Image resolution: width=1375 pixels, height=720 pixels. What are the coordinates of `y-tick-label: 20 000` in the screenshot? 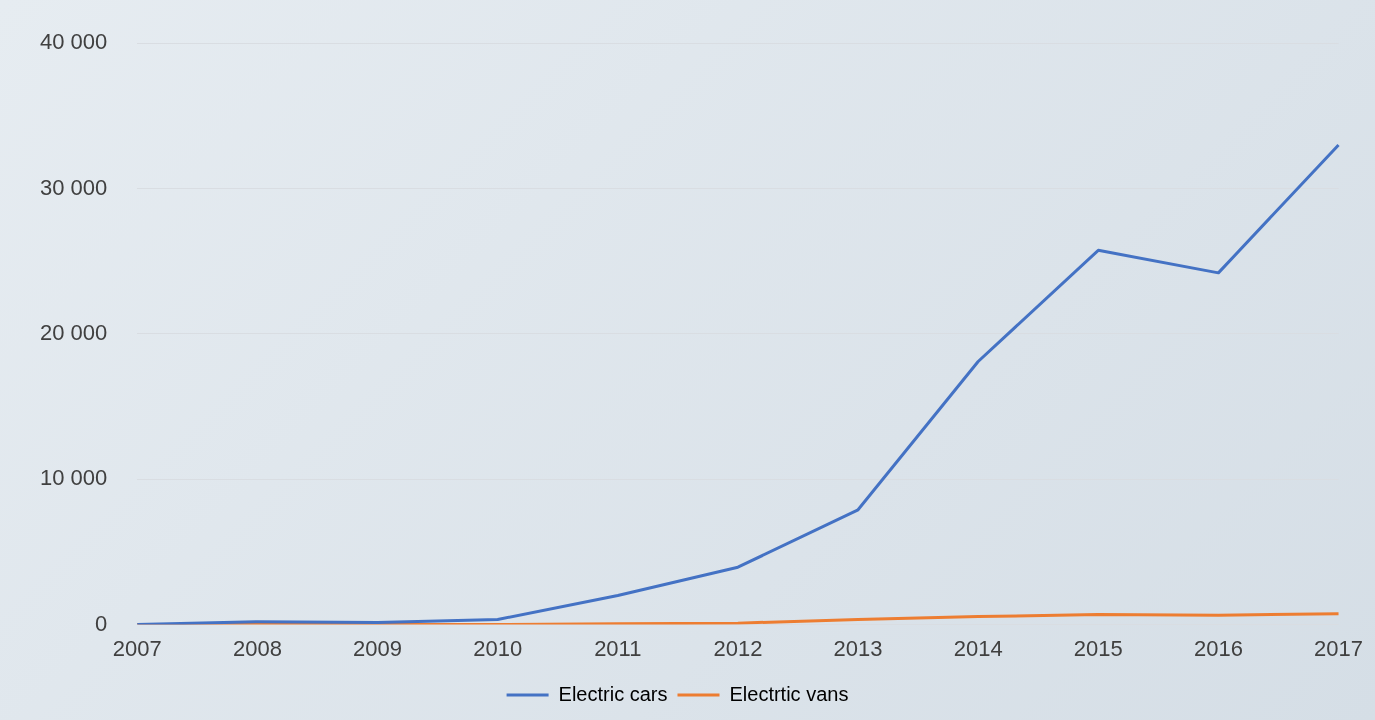 It's located at (73, 332).